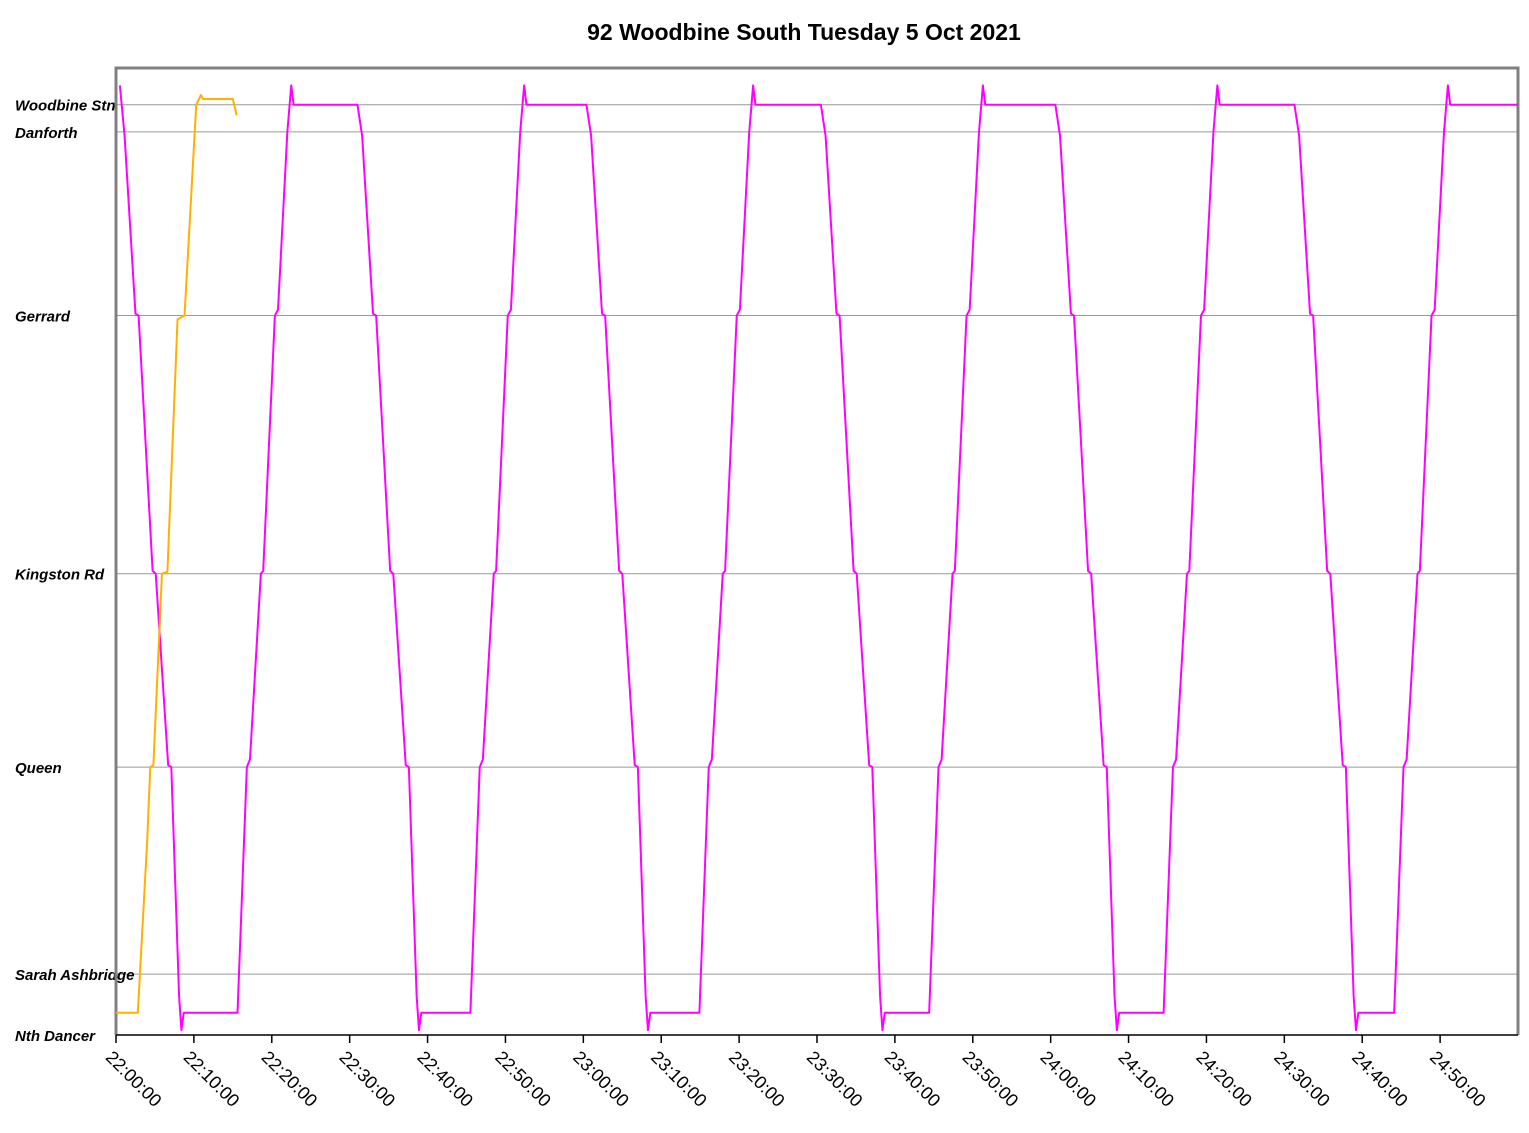  I want to click on x-tick-label: 23:10:00, so click(679, 1079).